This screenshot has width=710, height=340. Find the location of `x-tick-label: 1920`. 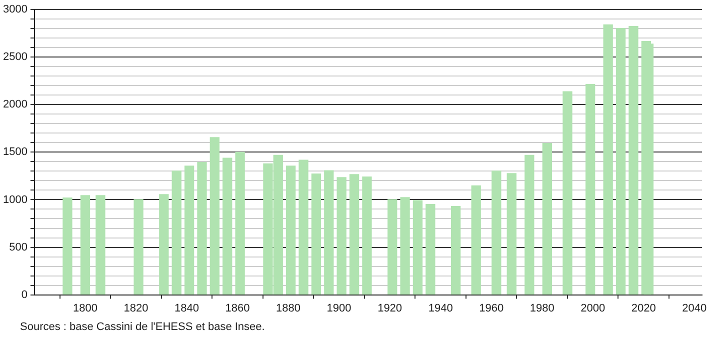

x-tick-label: 1920 is located at coordinates (390, 308).